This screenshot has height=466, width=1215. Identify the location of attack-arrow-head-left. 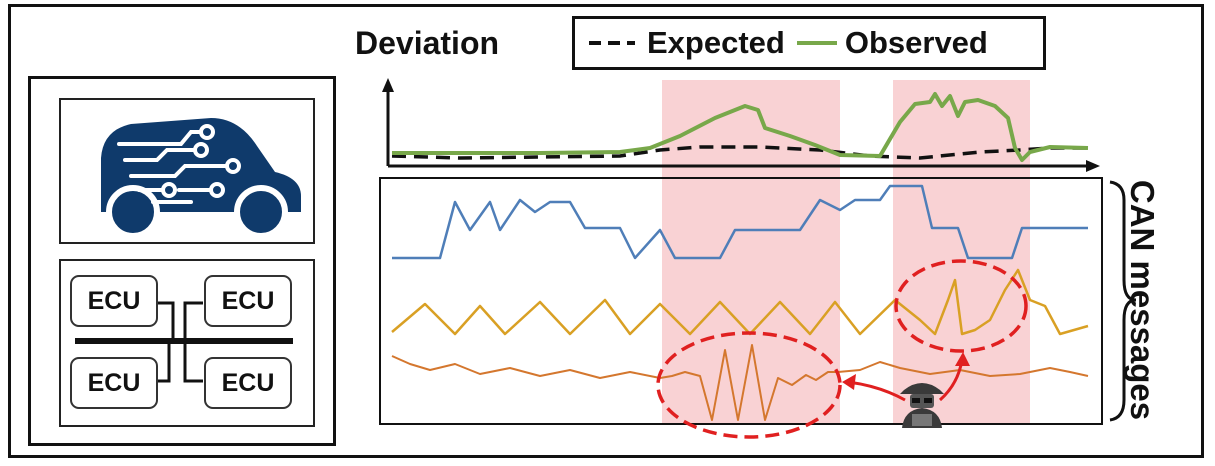
(849, 382).